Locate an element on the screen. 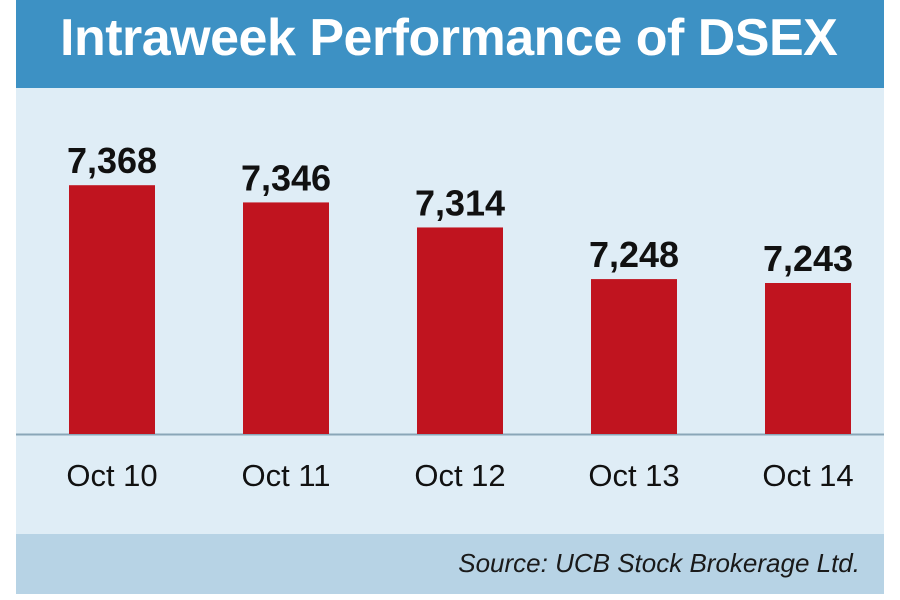 This screenshot has height=600, width=900. x-tick-label: Oct 14 is located at coordinates (807, 475).